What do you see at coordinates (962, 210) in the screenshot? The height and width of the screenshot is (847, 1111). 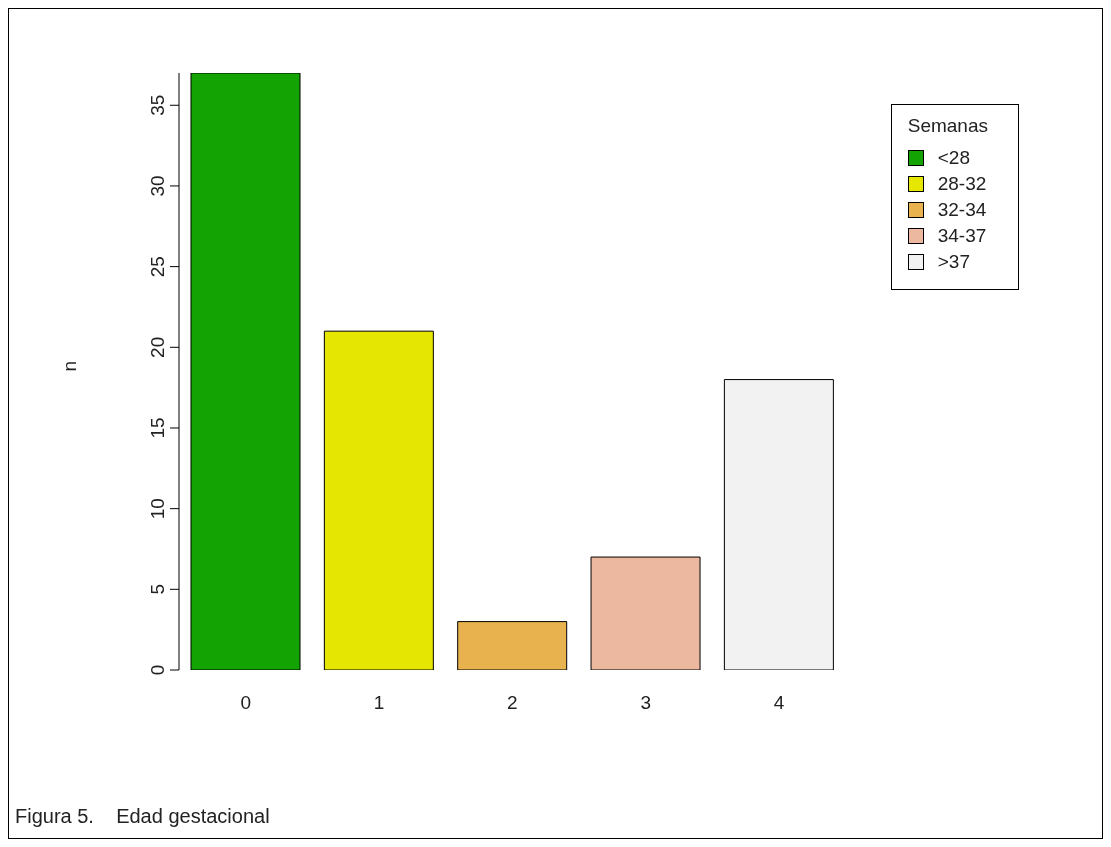 I see `legend-label: 32-34` at bounding box center [962, 210].